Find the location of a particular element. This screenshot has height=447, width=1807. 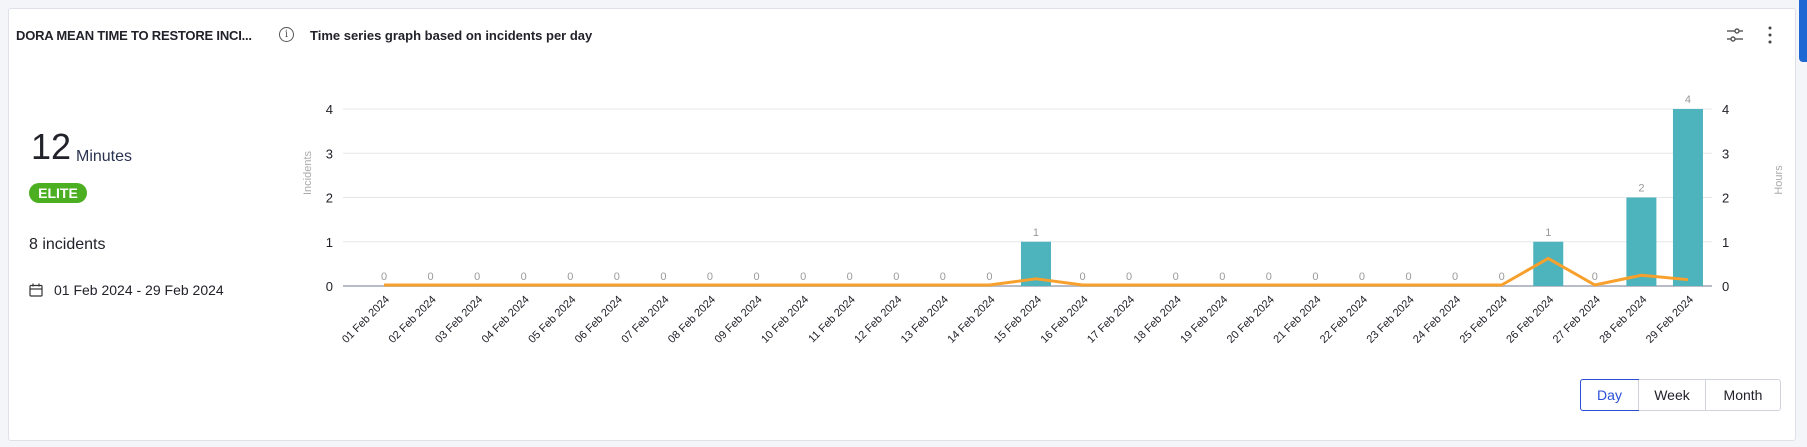

hours-line is located at coordinates (1036, 271).